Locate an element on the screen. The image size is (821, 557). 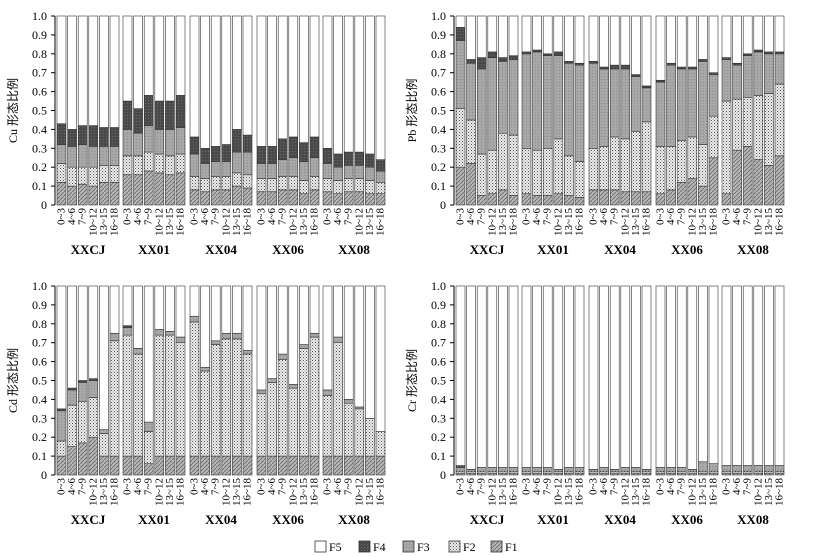
depth-label: 4~6 is located at coordinates (737, 486).